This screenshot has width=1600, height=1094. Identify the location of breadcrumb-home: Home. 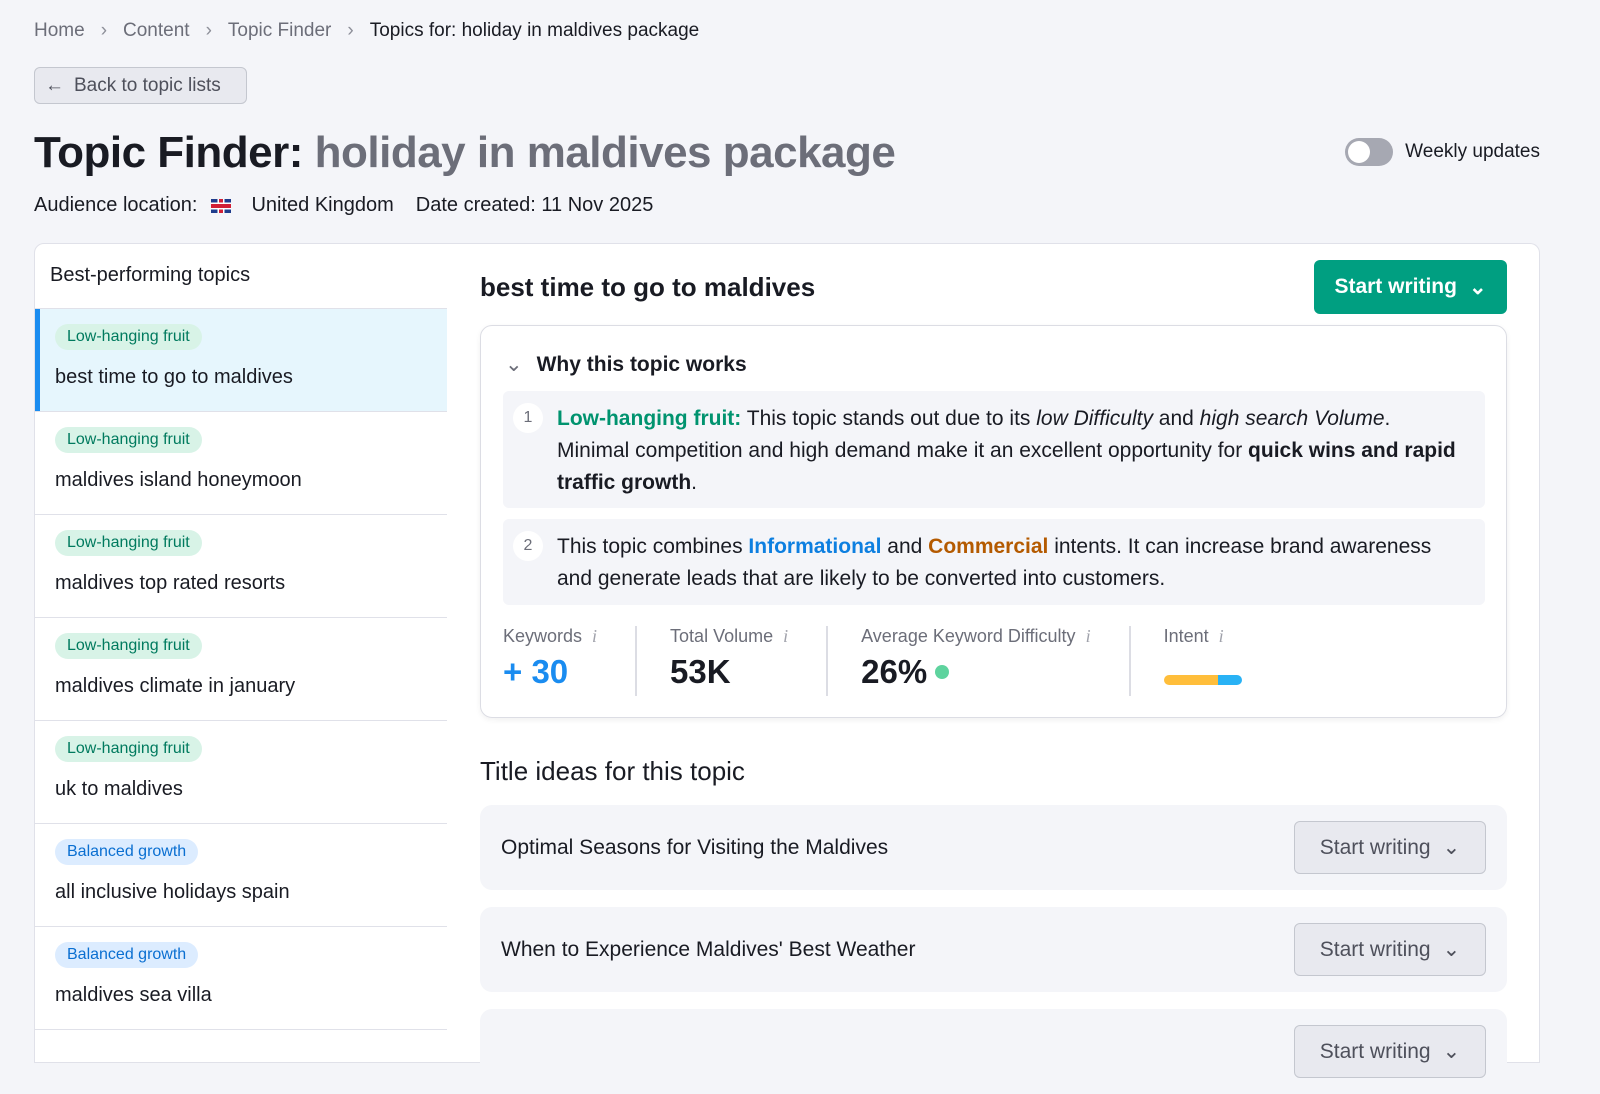
(59, 30).